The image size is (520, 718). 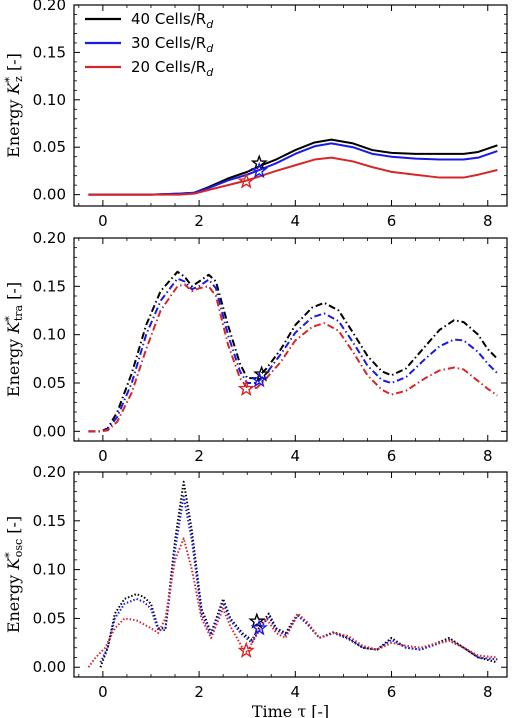 I want to click on legend-label-main: 20 Cells/R, so click(x=168, y=67).